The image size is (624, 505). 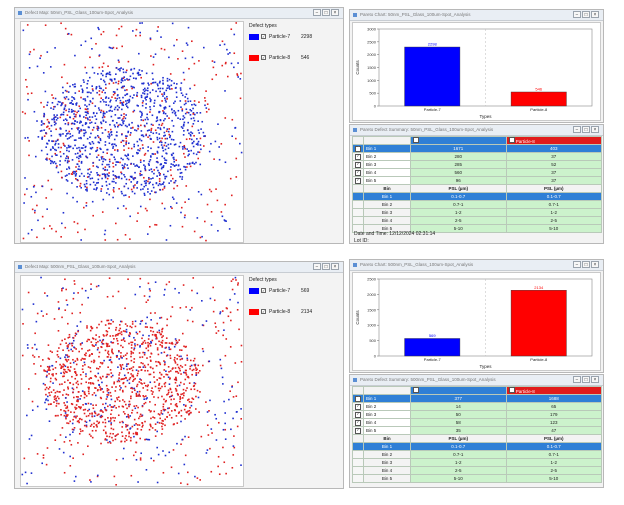 What do you see at coordinates (477, 422) in the screenshot?
I see `bin-count-row: ✓ Bin 4 58 123` at bounding box center [477, 422].